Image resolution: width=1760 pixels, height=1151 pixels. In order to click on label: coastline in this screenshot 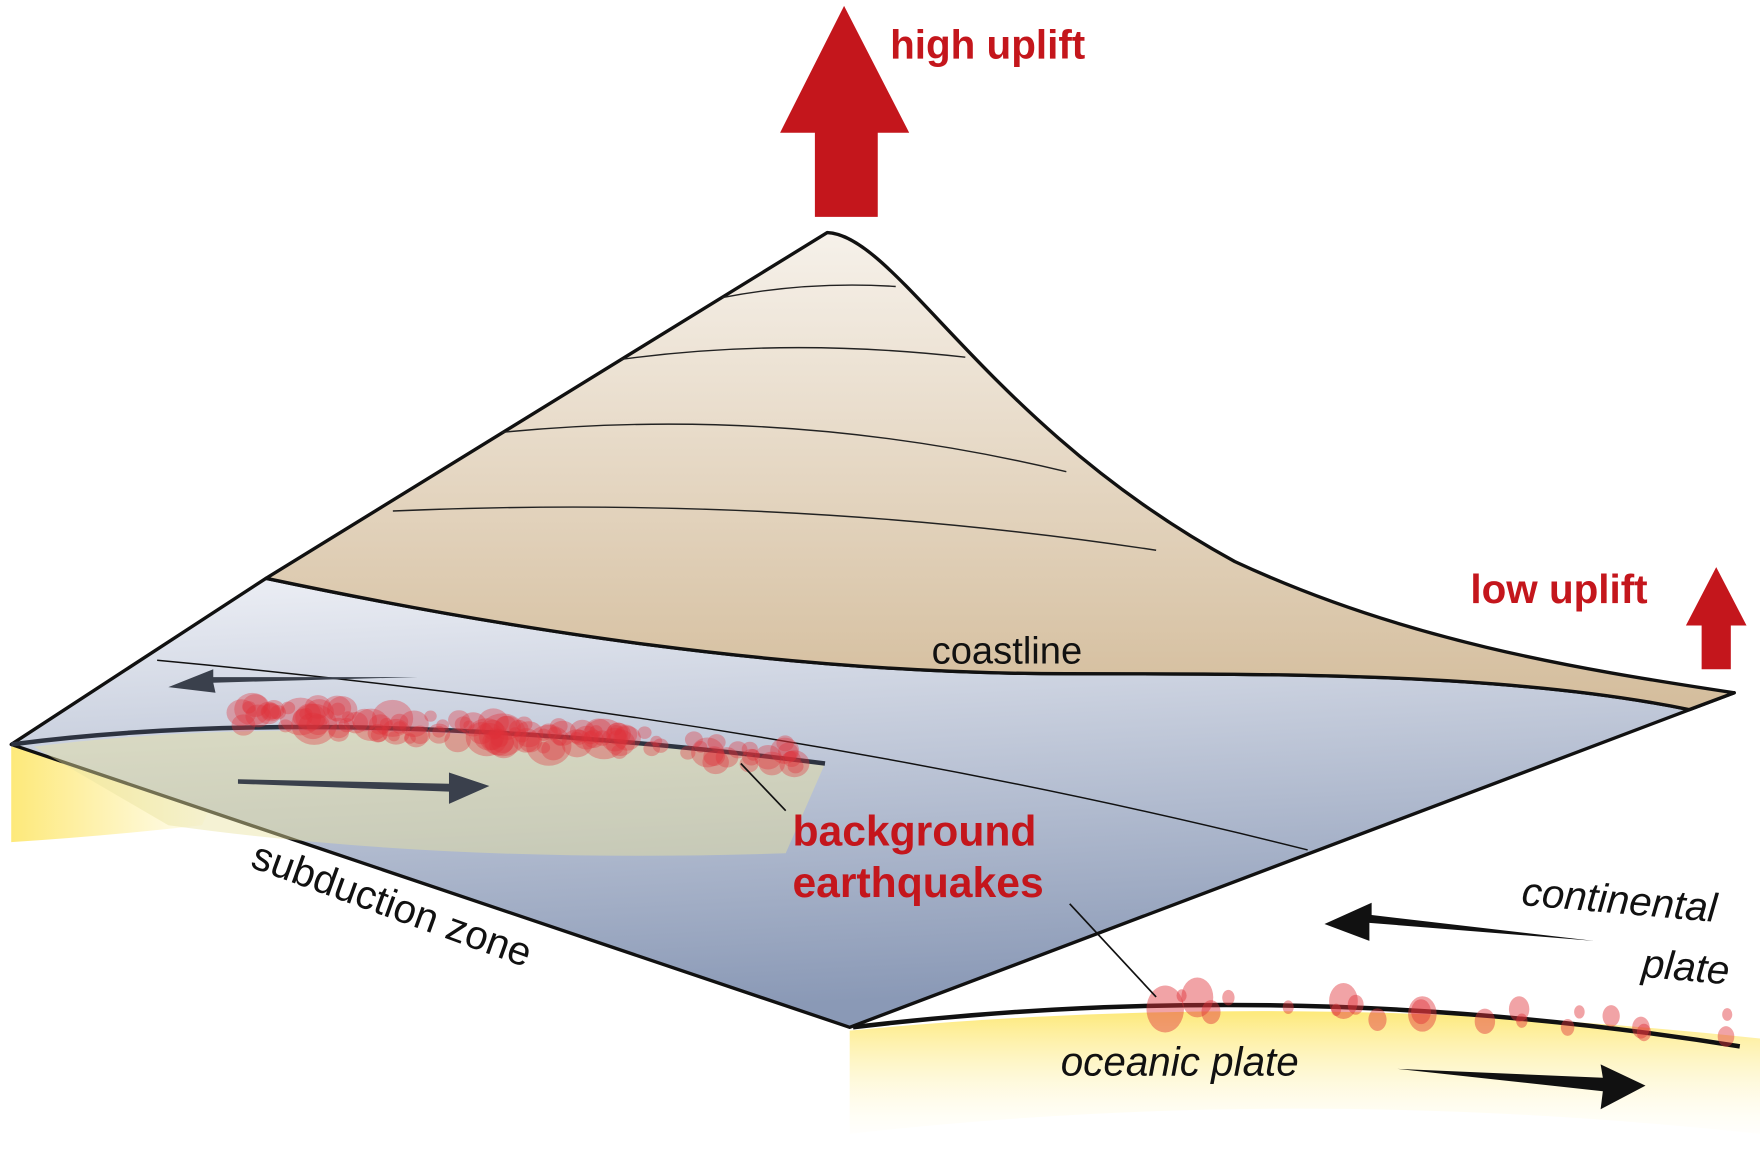, I will do `click(1007, 651)`.